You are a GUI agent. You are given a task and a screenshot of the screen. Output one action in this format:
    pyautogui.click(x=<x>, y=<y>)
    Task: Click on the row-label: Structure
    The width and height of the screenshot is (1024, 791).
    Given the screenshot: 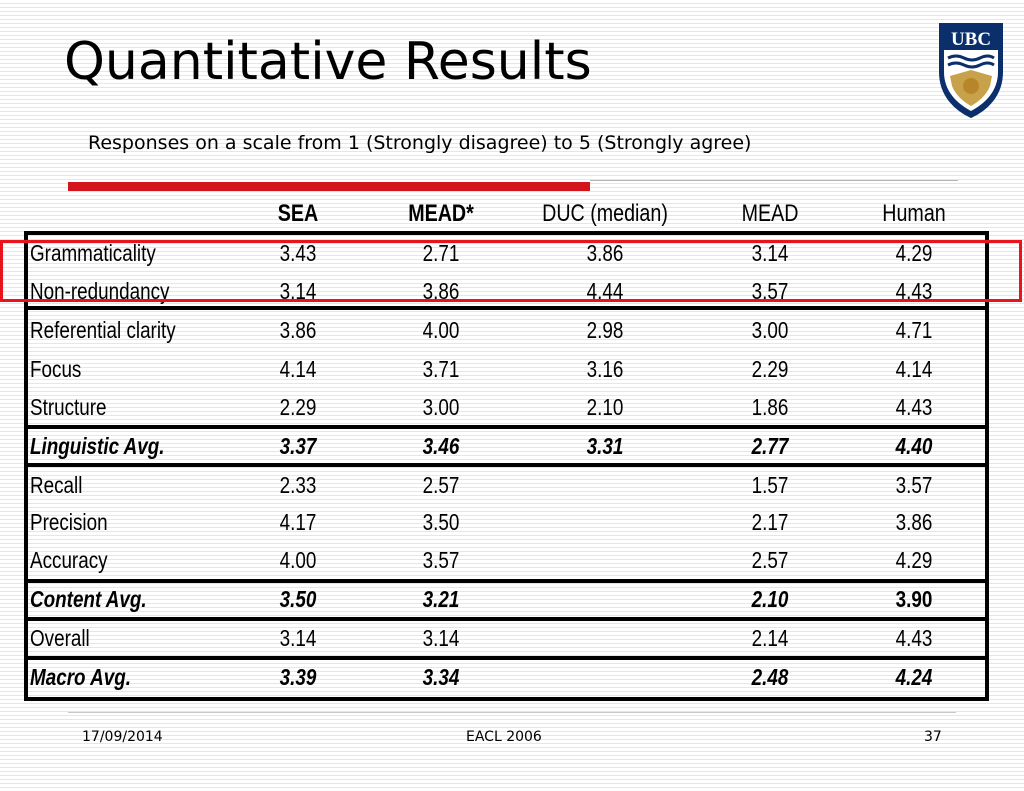 What is the action you would take?
    pyautogui.click(x=68, y=407)
    